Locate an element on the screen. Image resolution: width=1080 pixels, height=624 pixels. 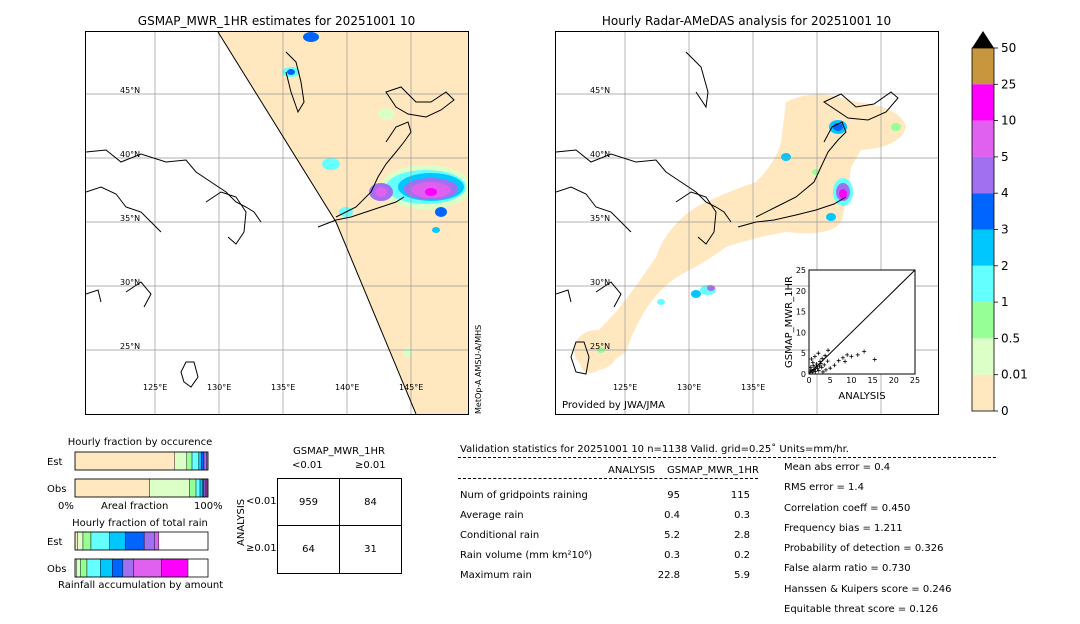
totalrain-est-label: Est is located at coordinates (55, 542).